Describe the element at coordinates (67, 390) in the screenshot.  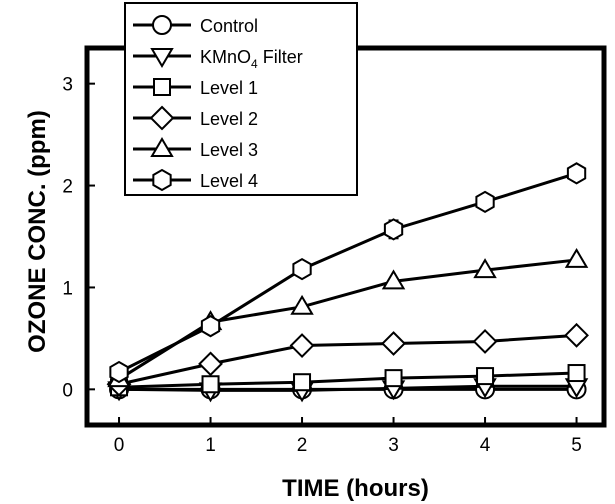
I see `y-tick-label: 0` at that location.